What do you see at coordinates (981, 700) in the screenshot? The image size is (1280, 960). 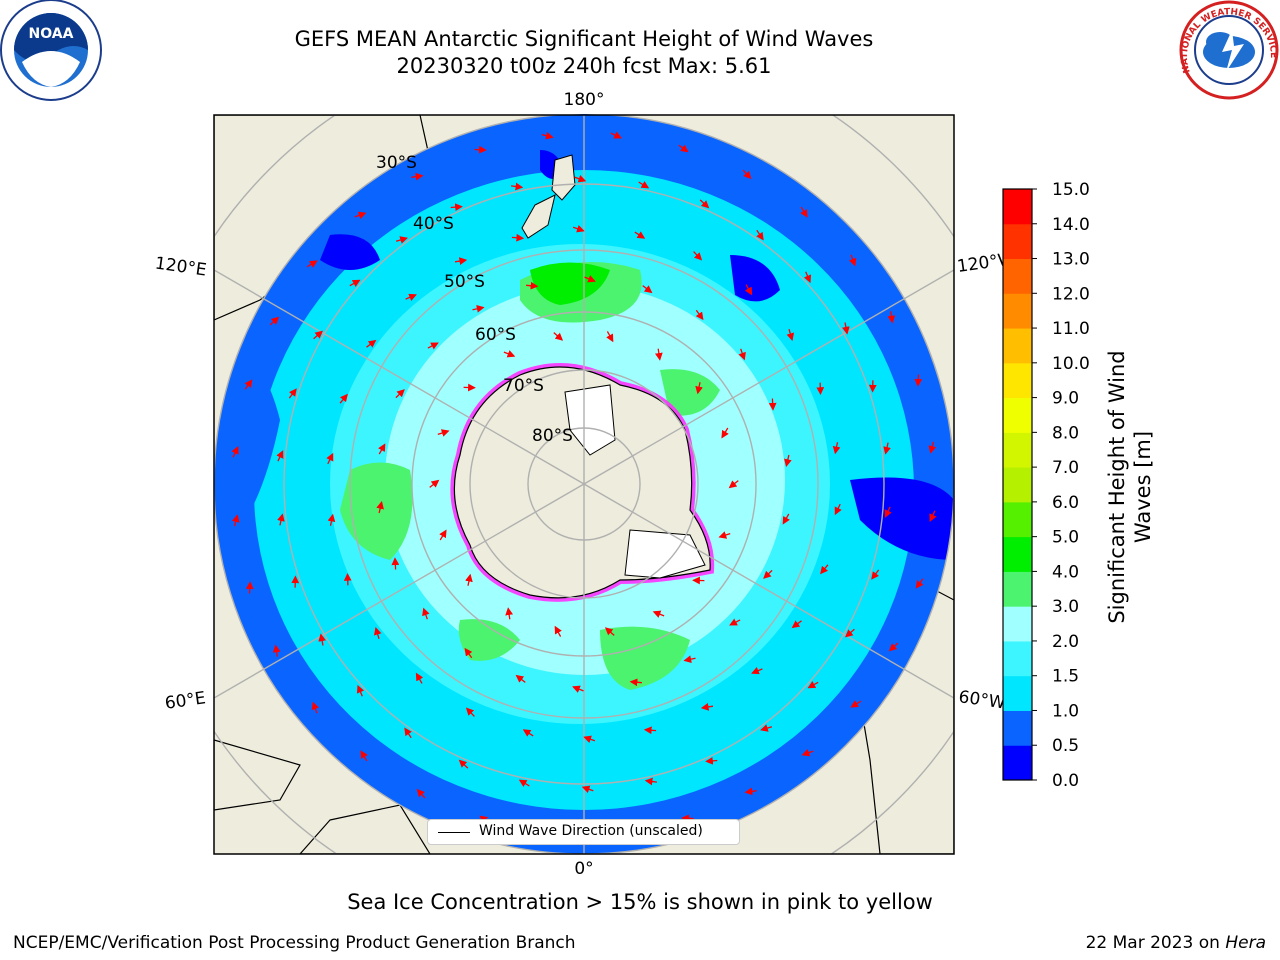 I see `lon-label-60w: 60°W` at bounding box center [981, 700].